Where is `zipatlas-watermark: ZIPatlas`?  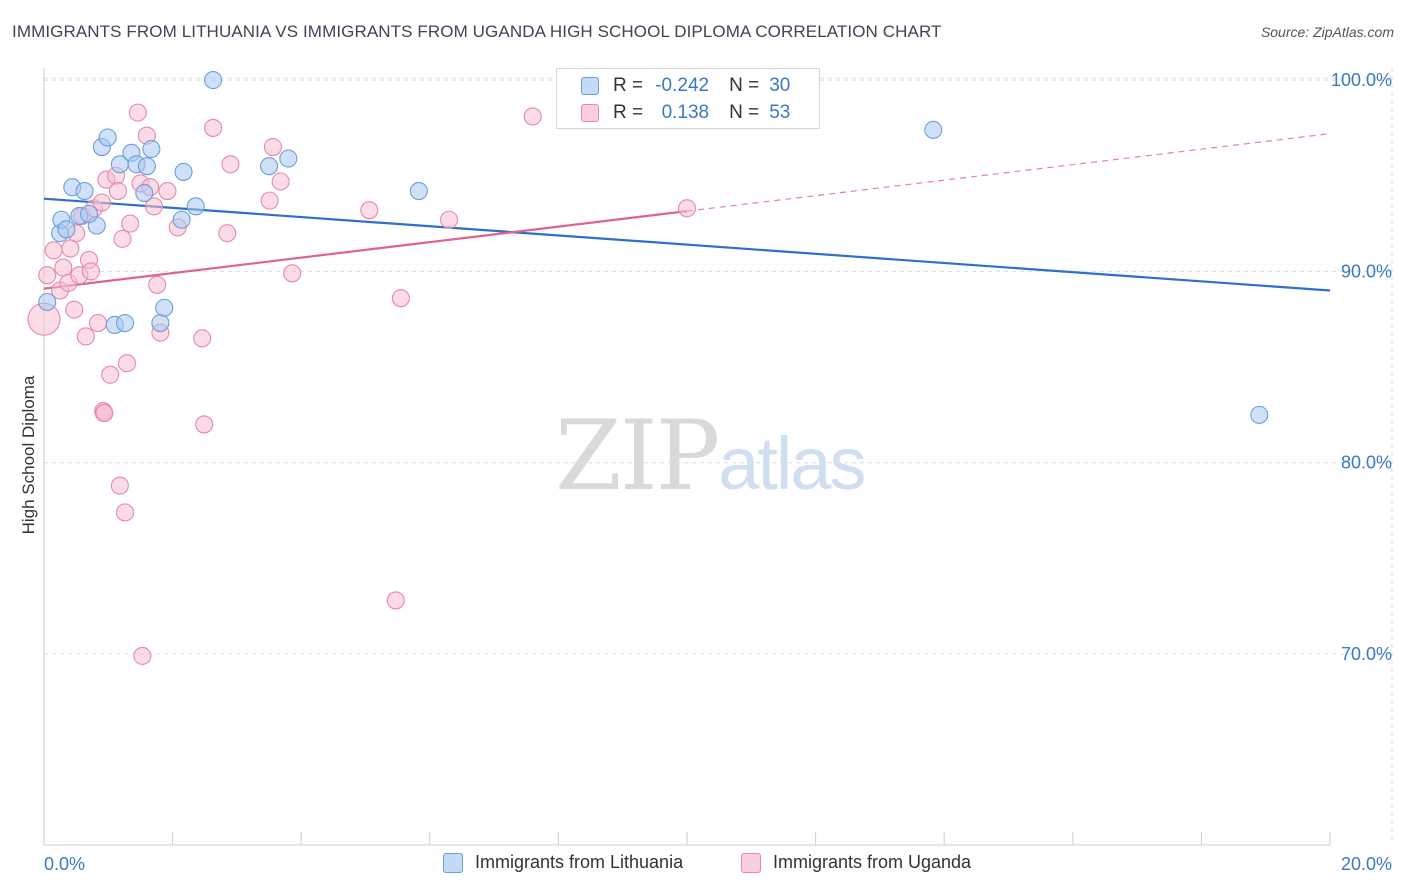
zipatlas-watermark: ZIPatlas is located at coordinates (711, 456).